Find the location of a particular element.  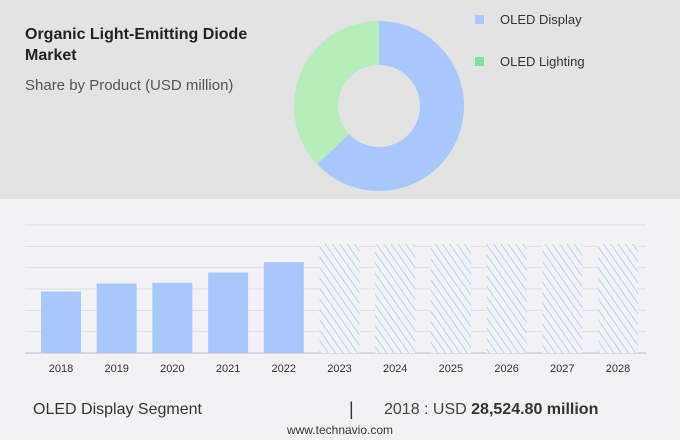

bar-2021 is located at coordinates (228, 312).